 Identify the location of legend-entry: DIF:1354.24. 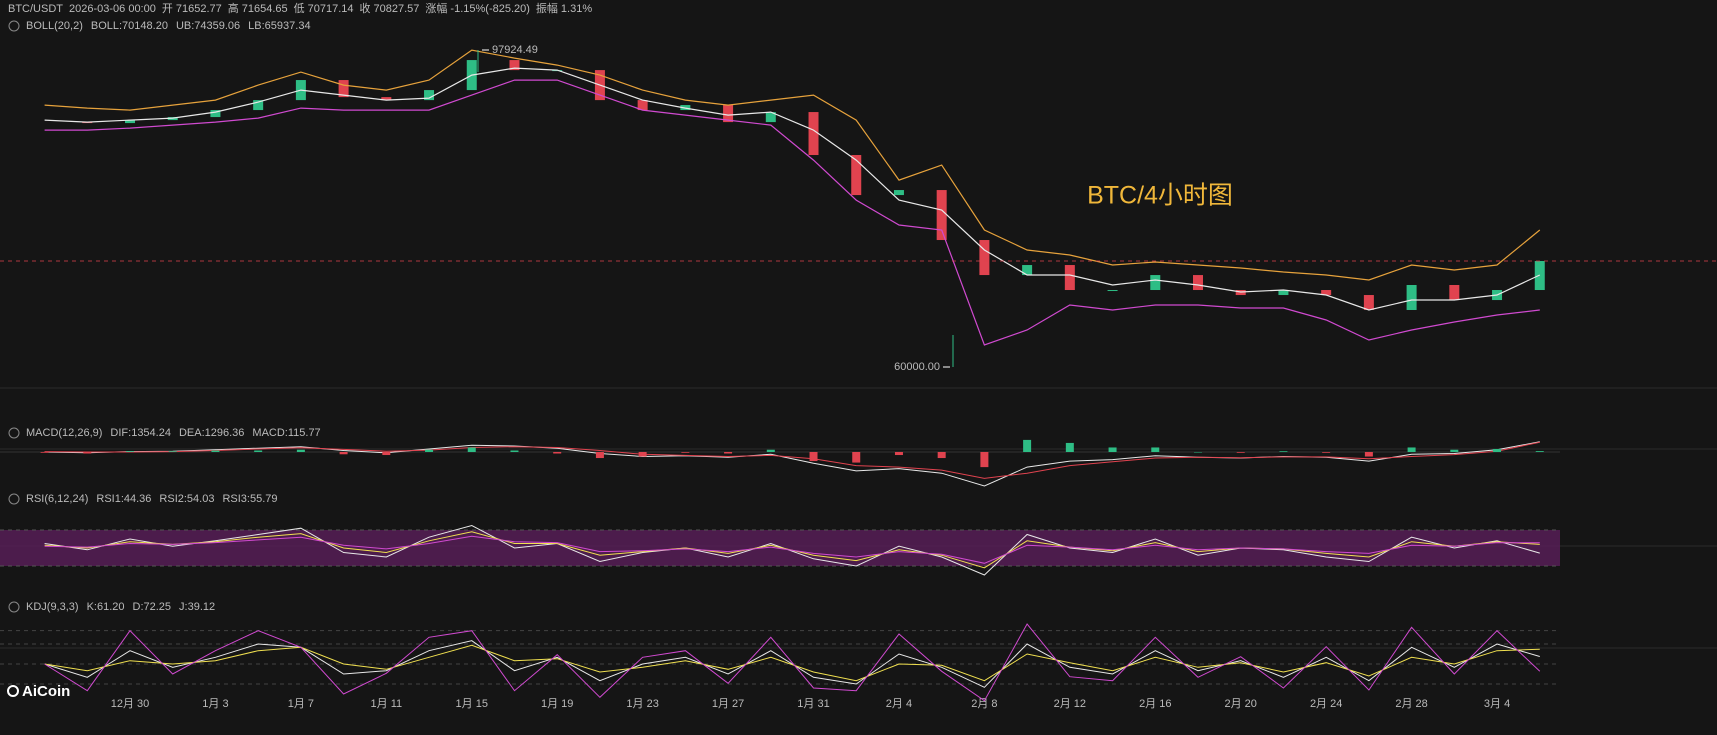
(140, 433).